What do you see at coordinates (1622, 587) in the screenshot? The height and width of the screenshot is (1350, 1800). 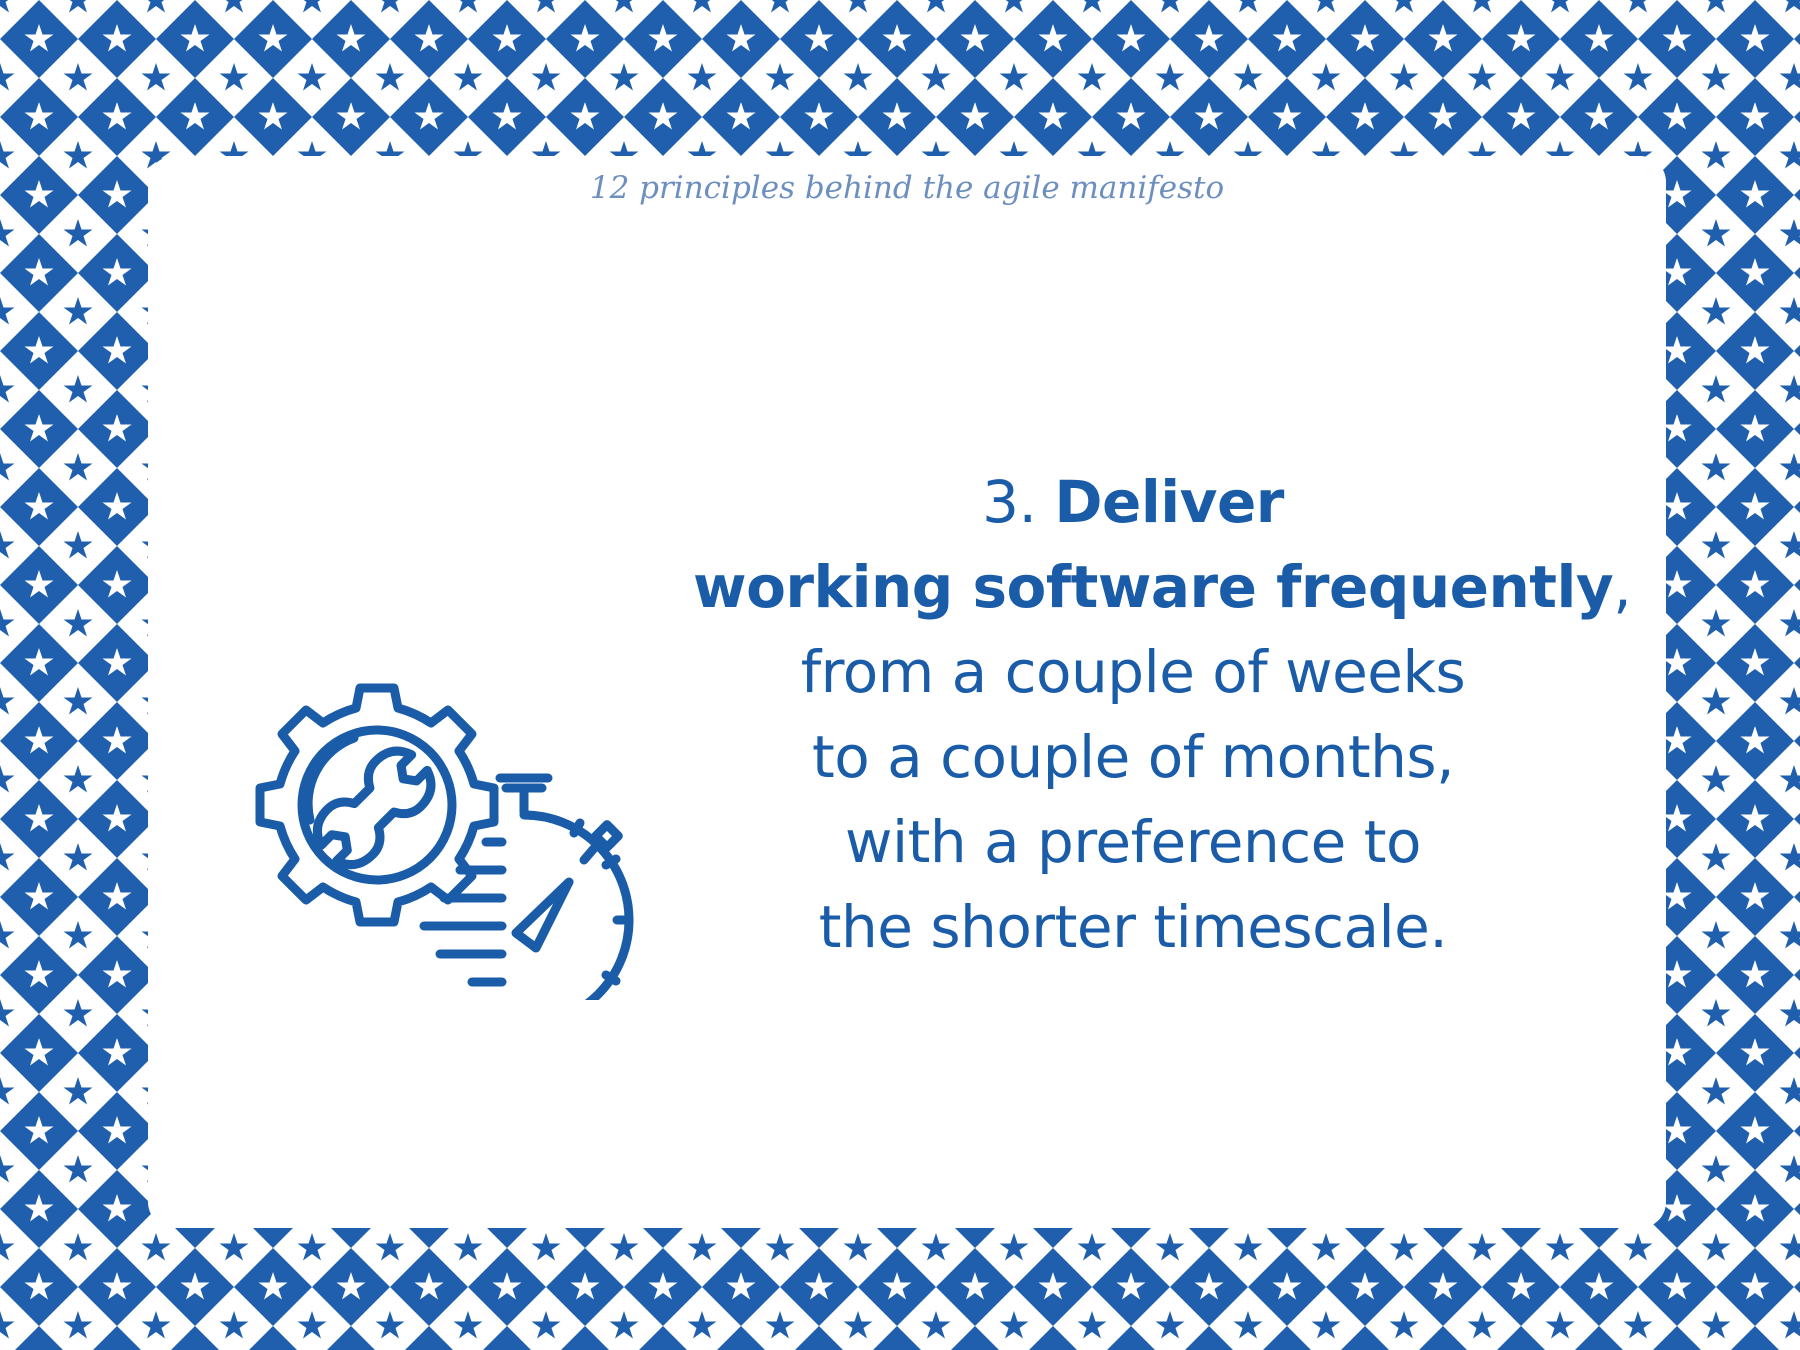 I see `principle-comma: ,` at bounding box center [1622, 587].